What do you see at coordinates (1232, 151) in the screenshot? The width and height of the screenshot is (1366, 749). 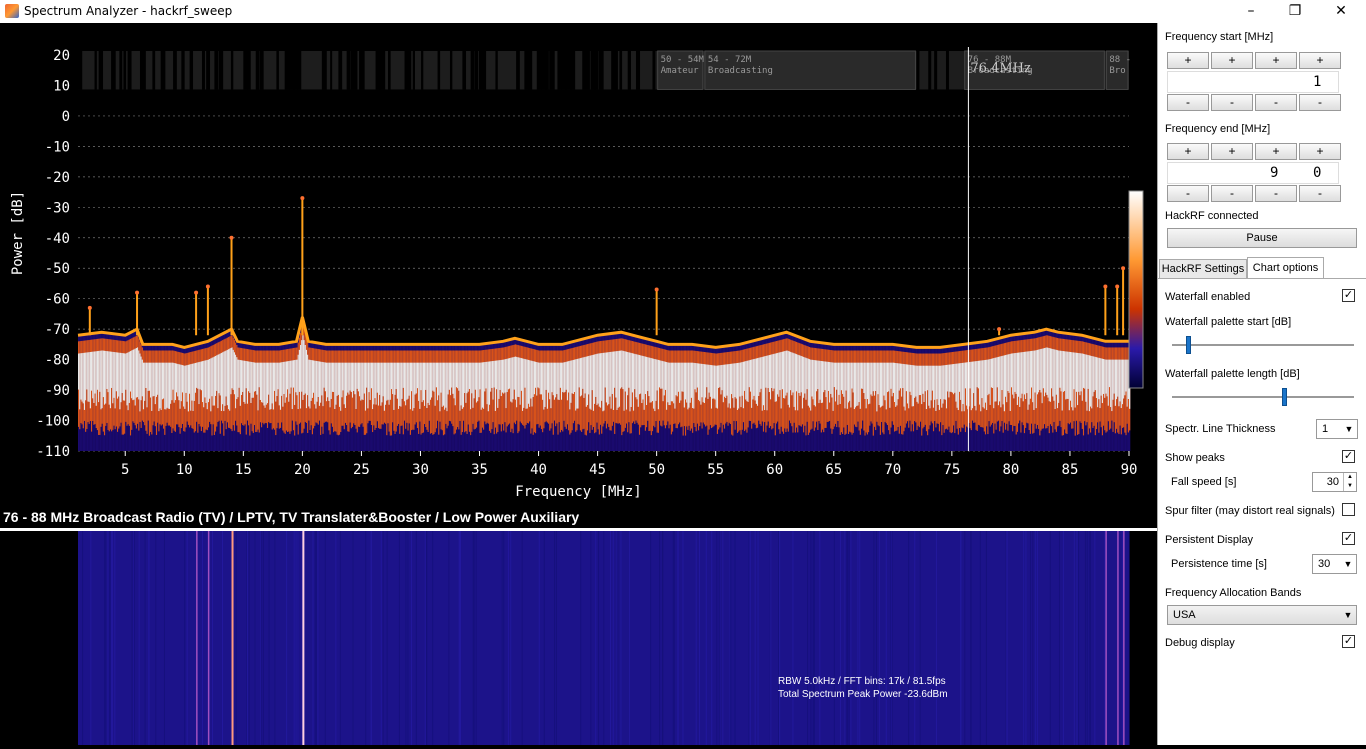 I see `freq-end-plus-2: +` at bounding box center [1232, 151].